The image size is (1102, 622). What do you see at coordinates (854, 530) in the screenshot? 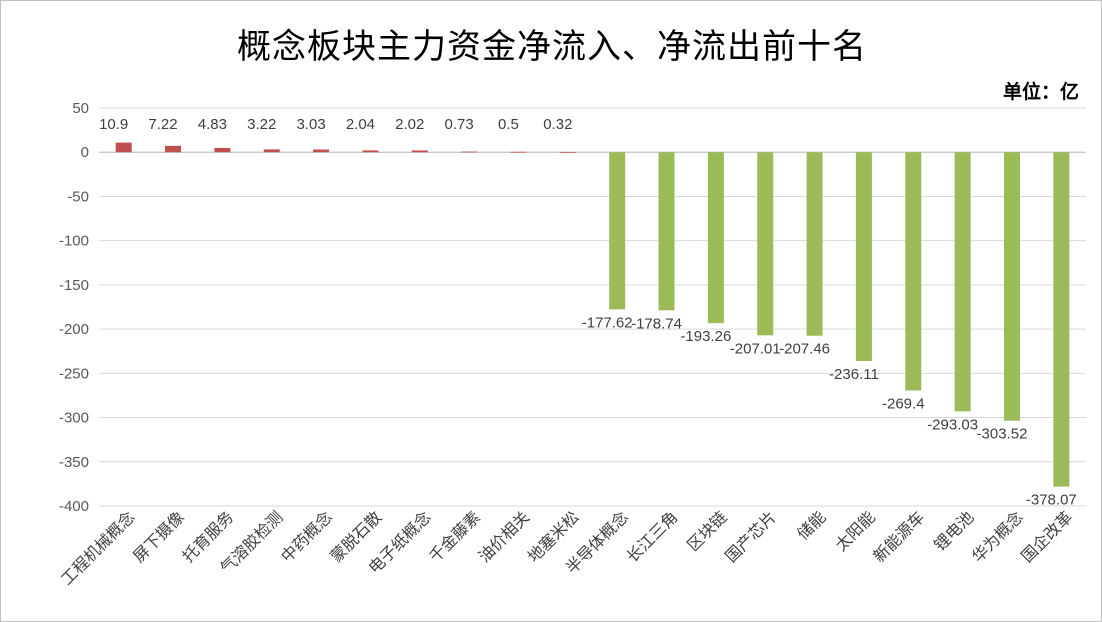
I see `category-label: 太阳能` at bounding box center [854, 530].